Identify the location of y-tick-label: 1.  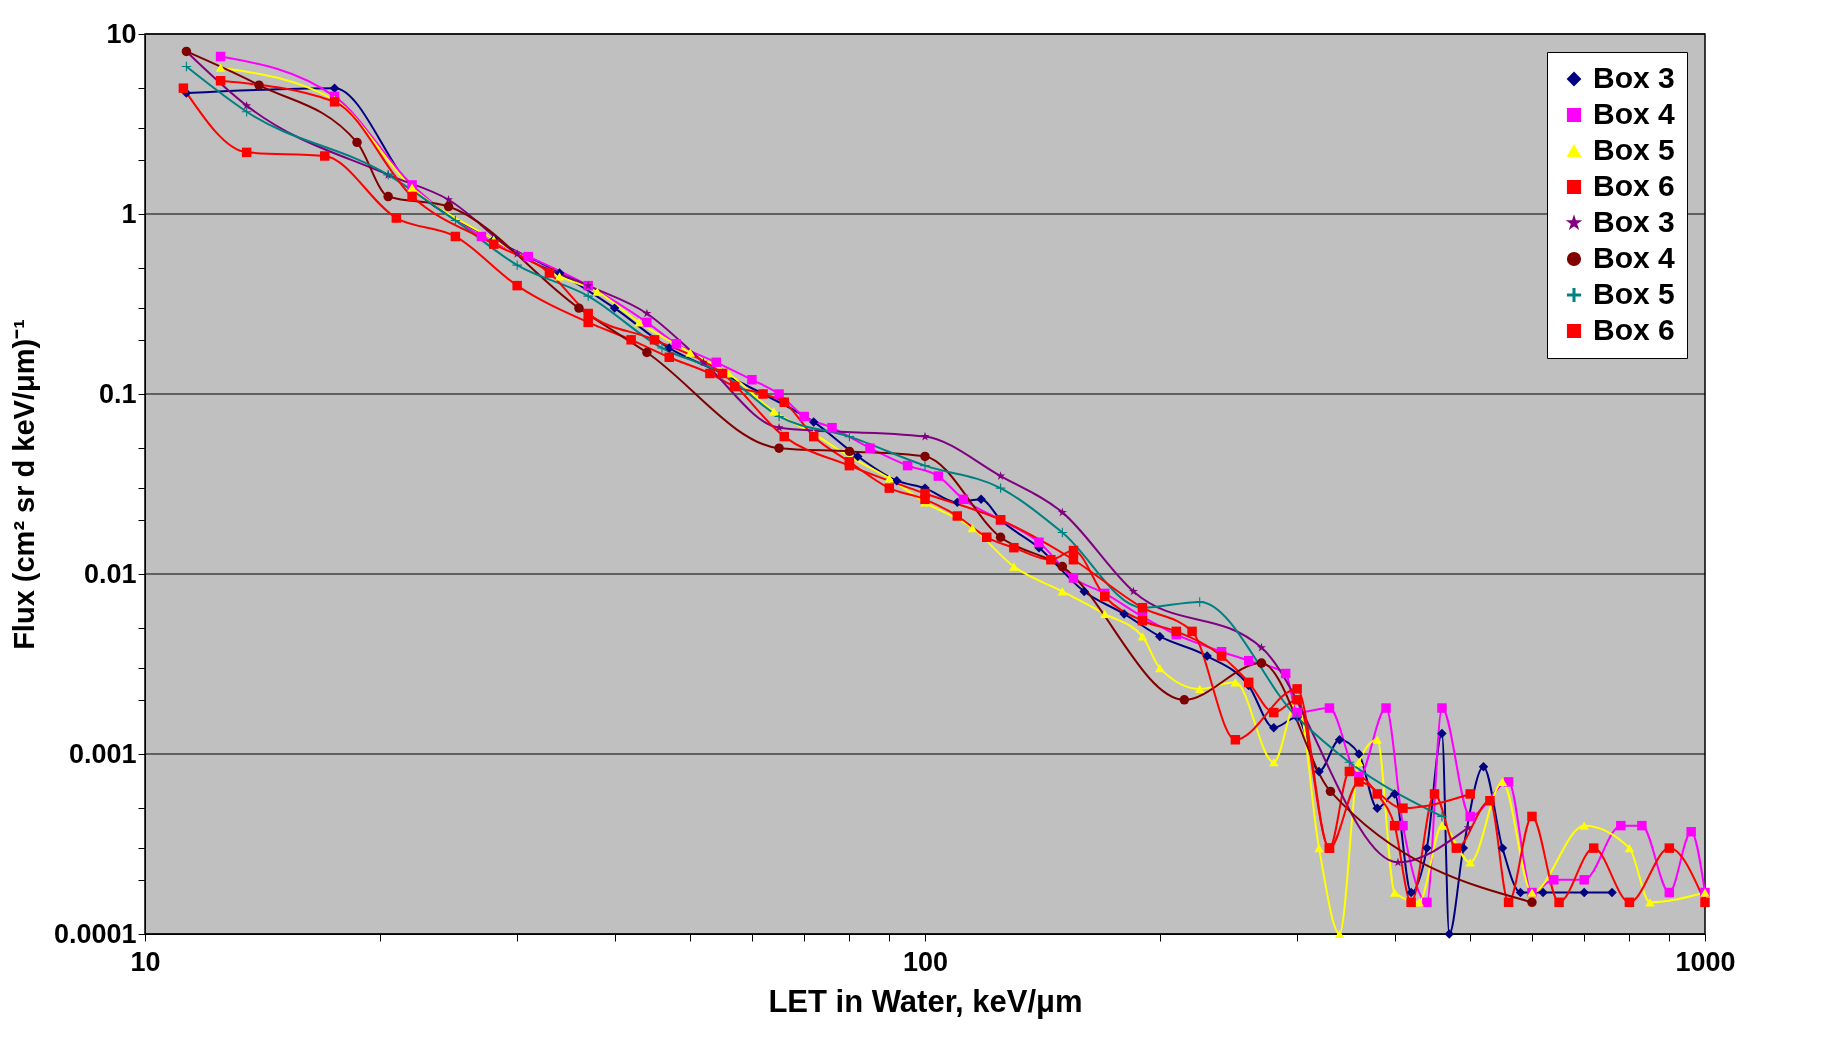
(129, 213).